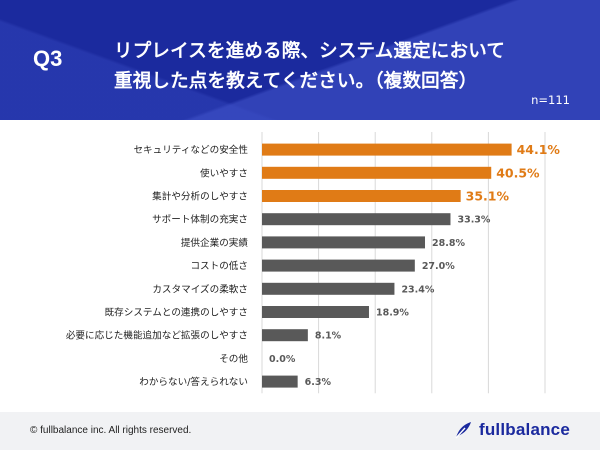  I want to click on value-label: 6.3%, so click(318, 382).